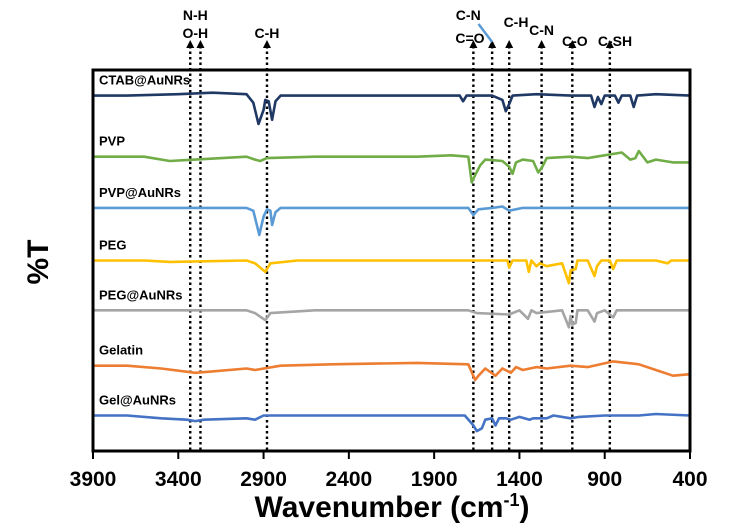 Image resolution: width=736 pixels, height=531 pixels. Describe the element at coordinates (615, 41) in the screenshot. I see `ref-label-8: C-SH` at that location.